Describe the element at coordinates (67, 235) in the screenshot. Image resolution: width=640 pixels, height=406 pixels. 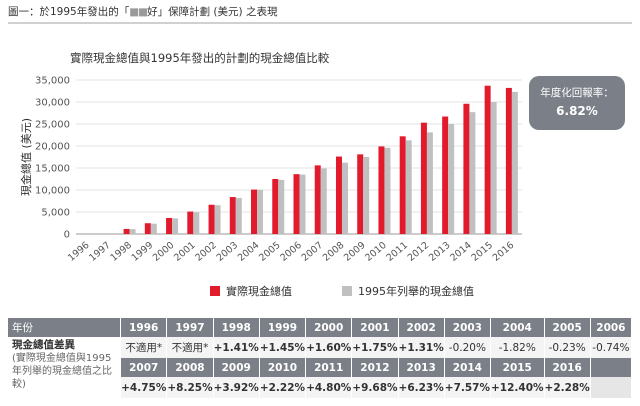
I see `y-tick-label: 0` at that location.